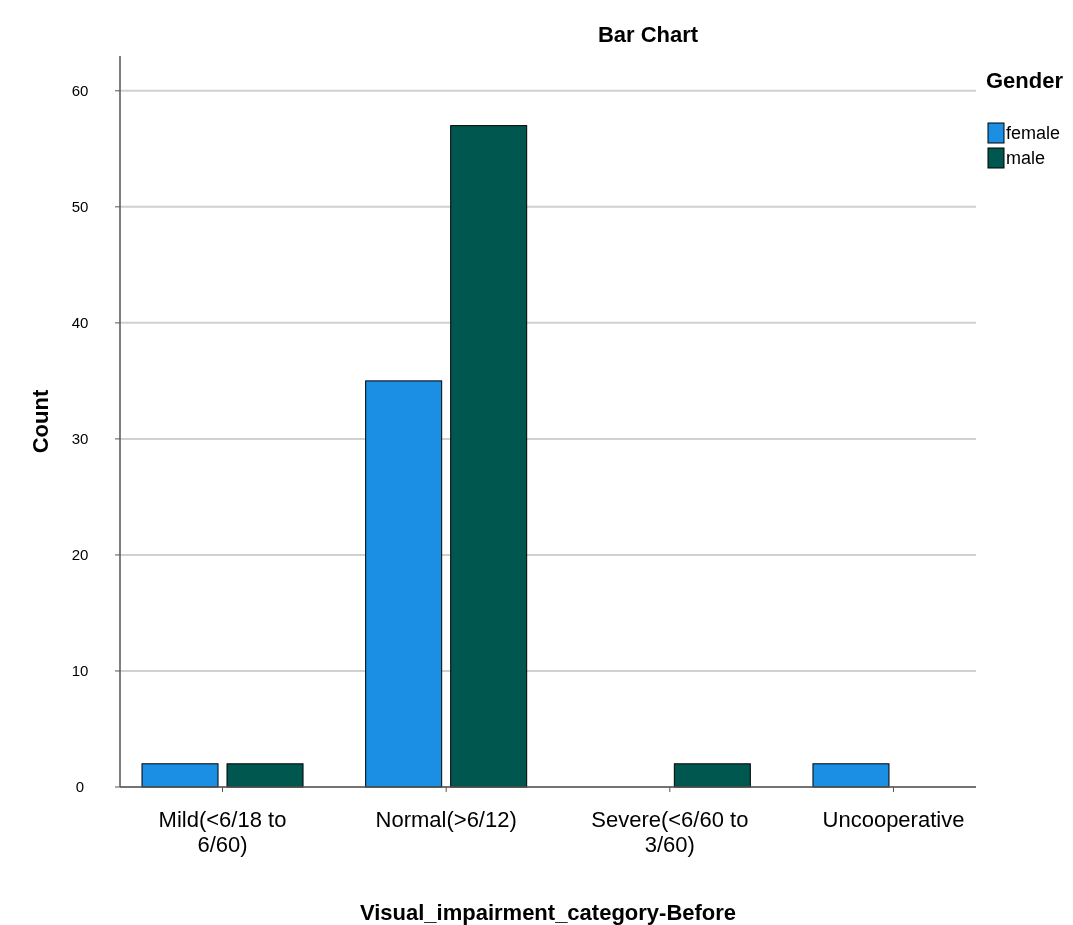  Describe the element at coordinates (1026, 158) in the screenshot. I see `legend-label: male` at that location.